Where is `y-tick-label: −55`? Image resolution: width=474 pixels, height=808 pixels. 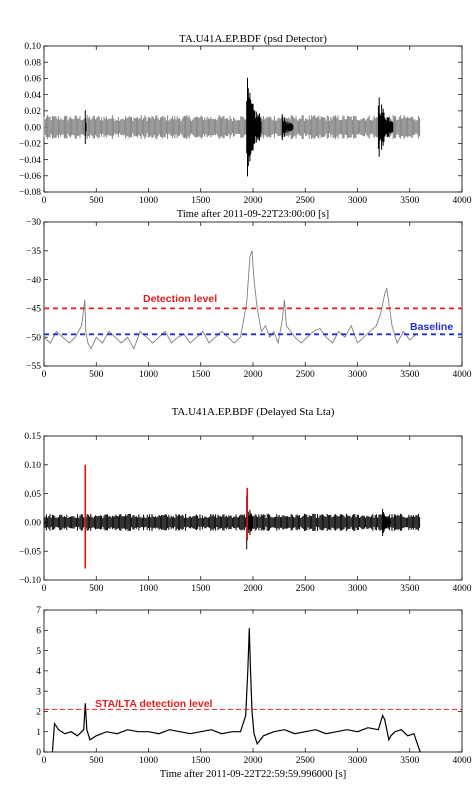 y-tick-label: −55 is located at coordinates (33, 367).